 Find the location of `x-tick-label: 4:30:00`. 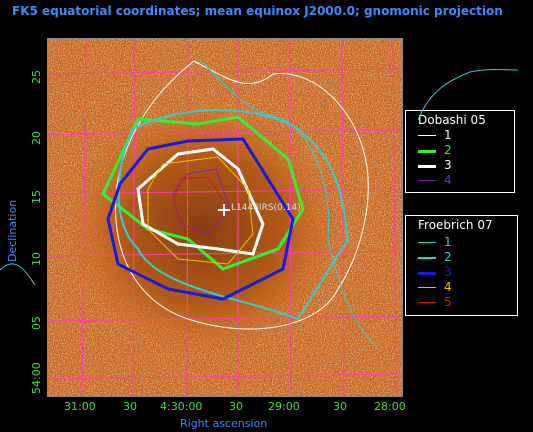

x-tick-label: 4:30:00 is located at coordinates (181, 406).